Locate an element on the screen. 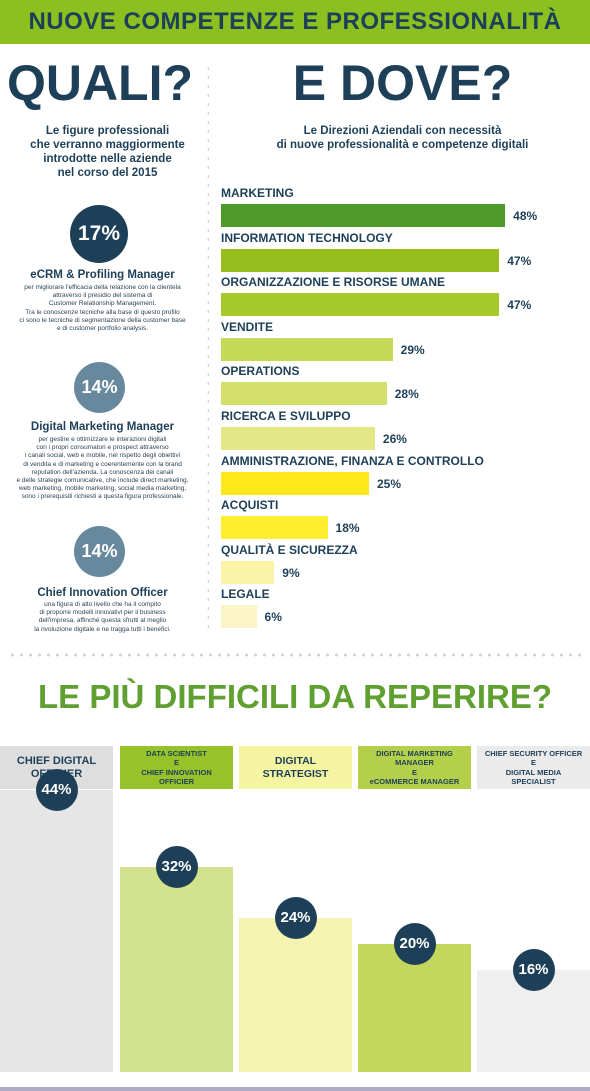  role-percent-circle: 17% is located at coordinates (99, 234).